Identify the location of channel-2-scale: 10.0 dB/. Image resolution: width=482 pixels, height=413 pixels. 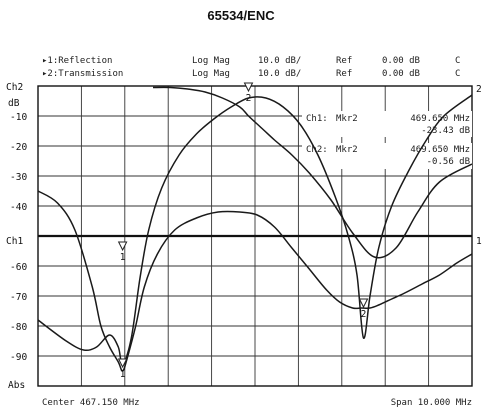
(279, 74).